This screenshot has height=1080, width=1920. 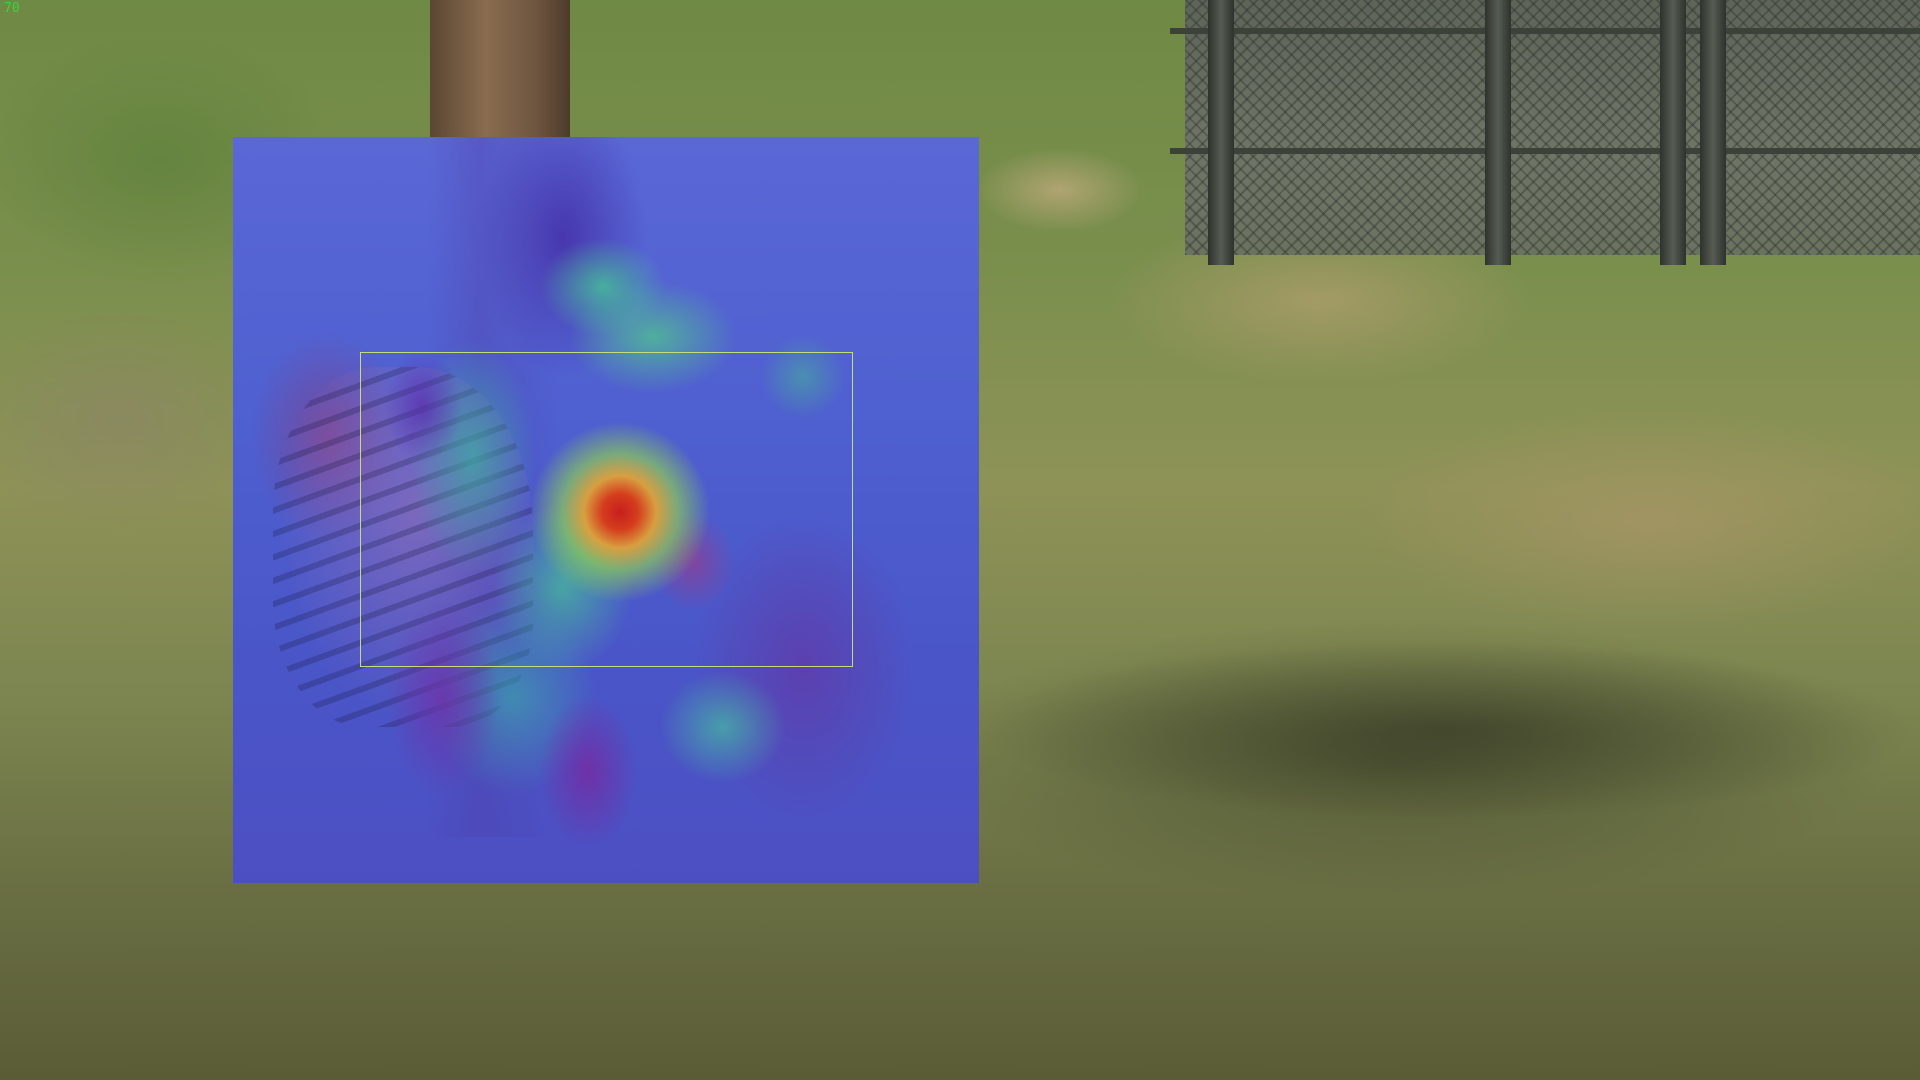 I want to click on fence-rail-top, so click(x=1545, y=31).